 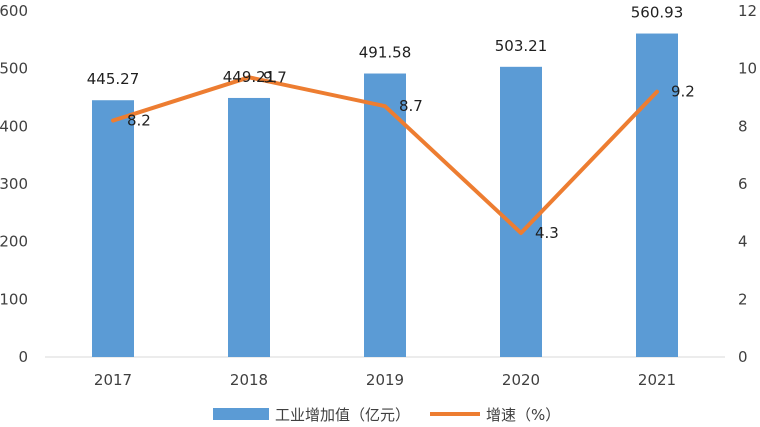 What do you see at coordinates (657, 13) in the screenshot?
I see `bar-value-label: 560.93` at bounding box center [657, 13].